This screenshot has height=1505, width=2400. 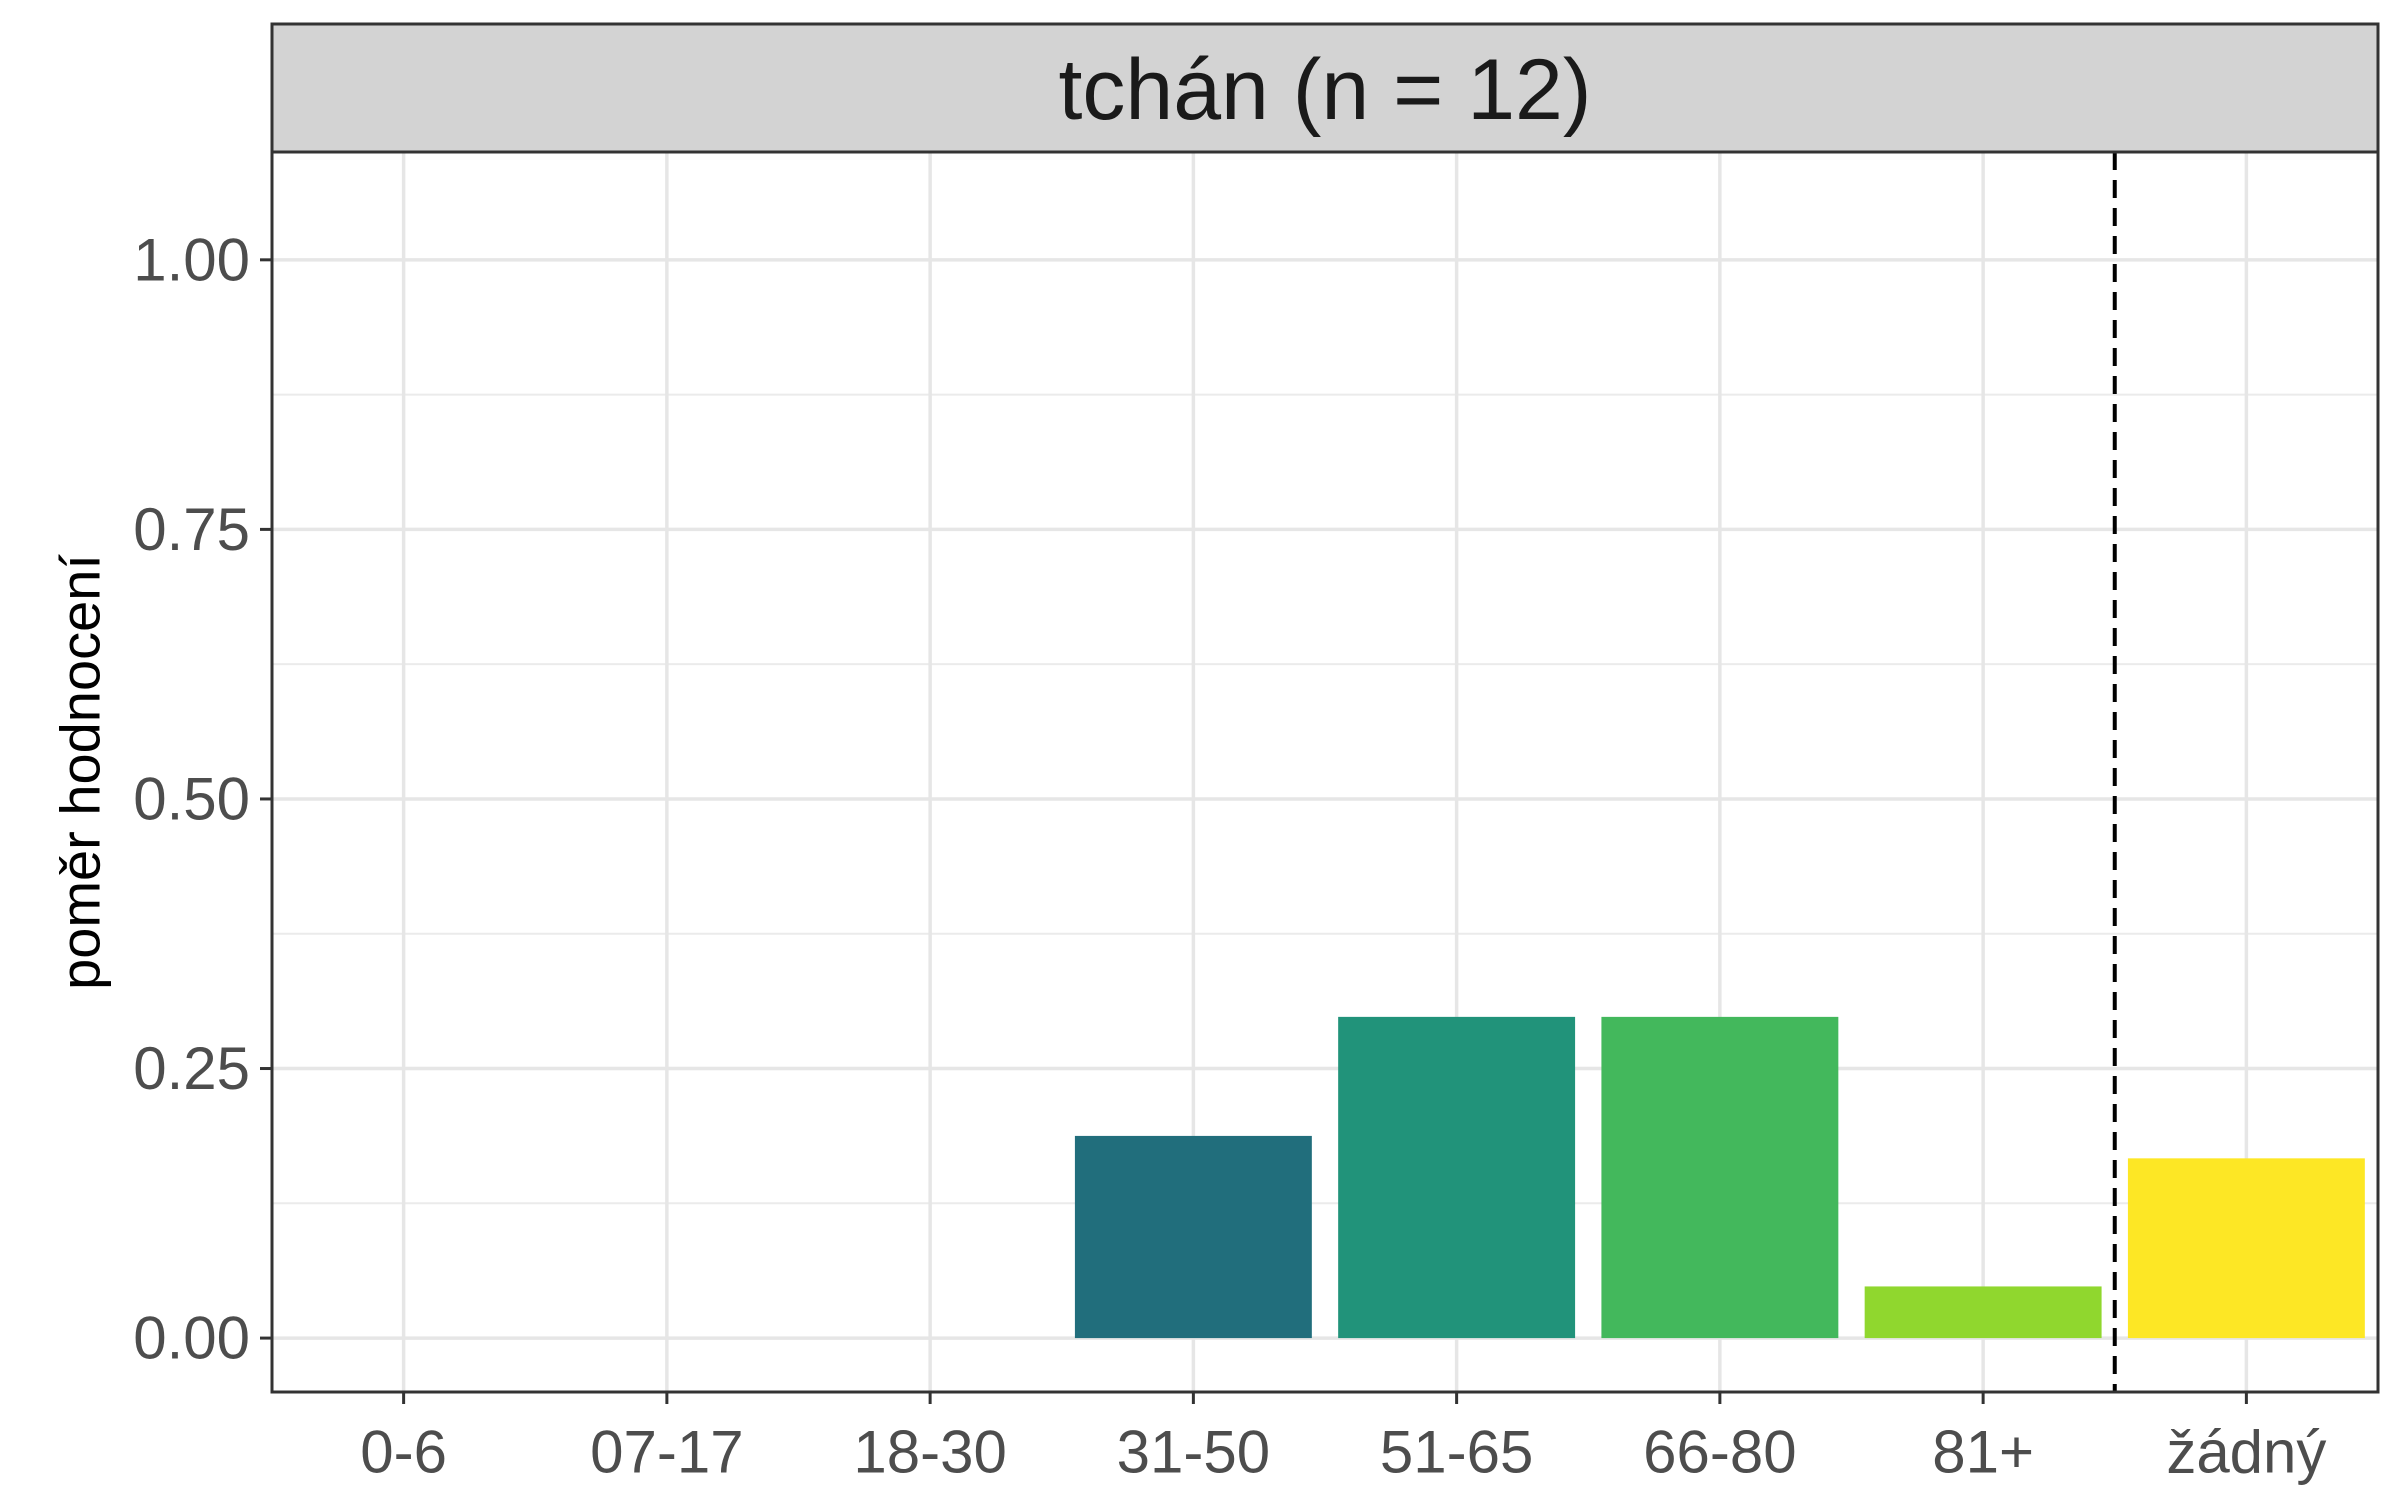 I want to click on y-axis: 0.00 0.25 0.50 0.75 1.00, so click(x=202, y=799).